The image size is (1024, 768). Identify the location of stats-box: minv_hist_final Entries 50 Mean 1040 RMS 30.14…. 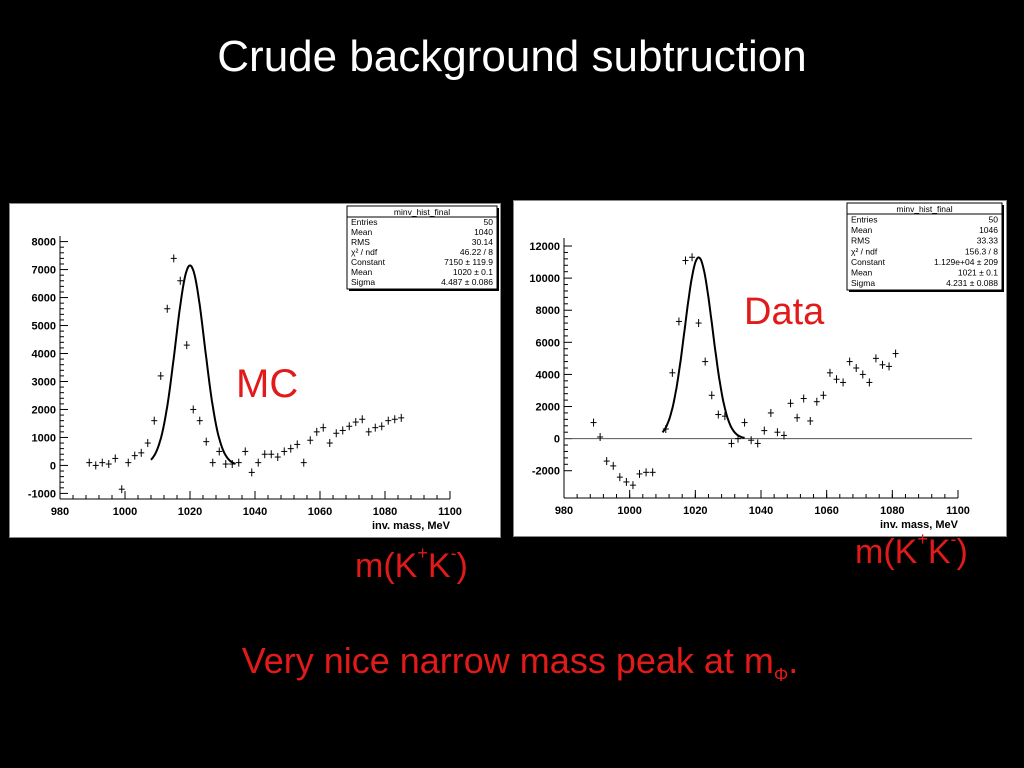
(422, 248).